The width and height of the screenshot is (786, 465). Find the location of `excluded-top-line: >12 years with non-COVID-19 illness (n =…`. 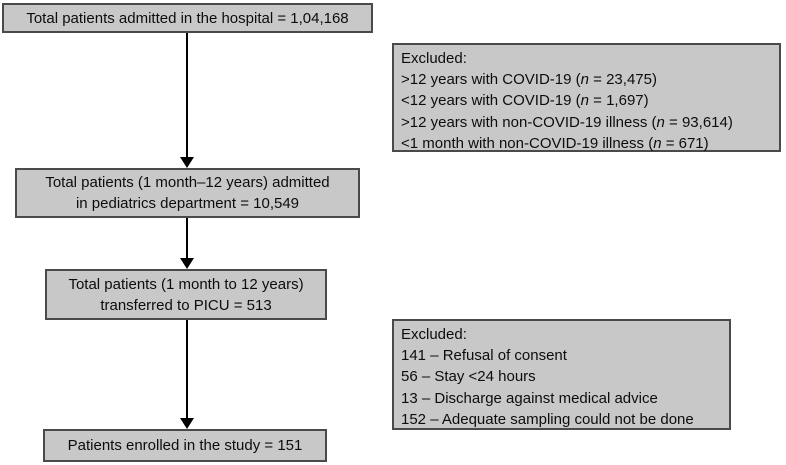

excluded-top-line: >12 years with non-COVID-19 illness (n =… is located at coordinates (567, 122).